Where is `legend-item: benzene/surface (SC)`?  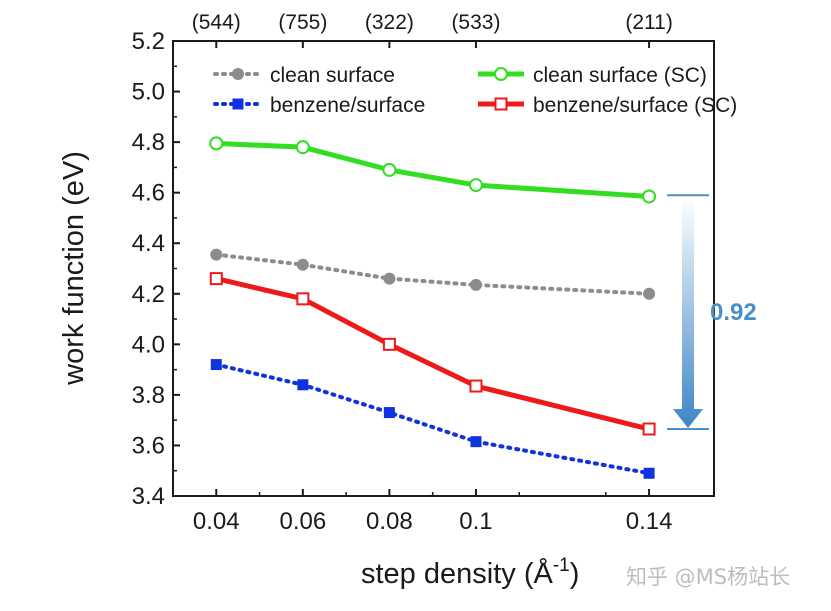 legend-item: benzene/surface (SC) is located at coordinates (607, 105).